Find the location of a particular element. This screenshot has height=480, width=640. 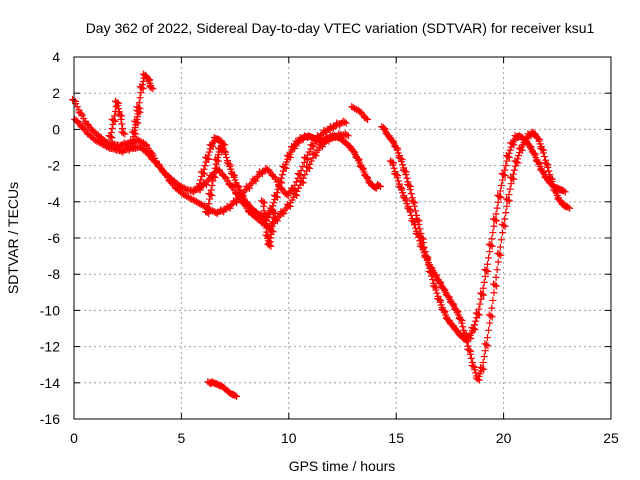

y-tick-label: 4 is located at coordinates (56, 57).